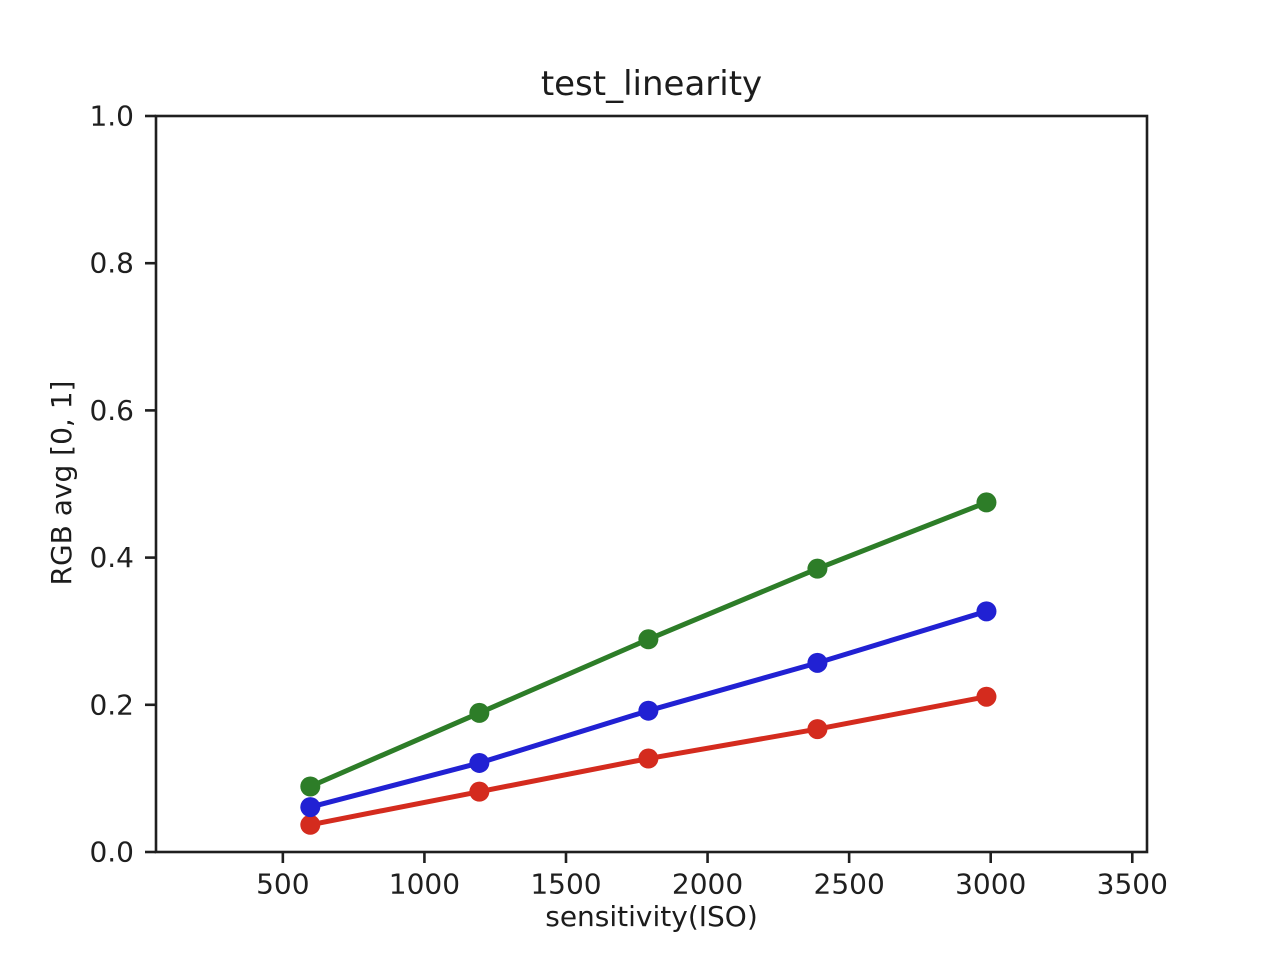 Image resolution: width=1270 pixels, height=954 pixels. What do you see at coordinates (61, 483) in the screenshot?
I see `y-axis-label: RGB avg [0, 1]` at bounding box center [61, 483].